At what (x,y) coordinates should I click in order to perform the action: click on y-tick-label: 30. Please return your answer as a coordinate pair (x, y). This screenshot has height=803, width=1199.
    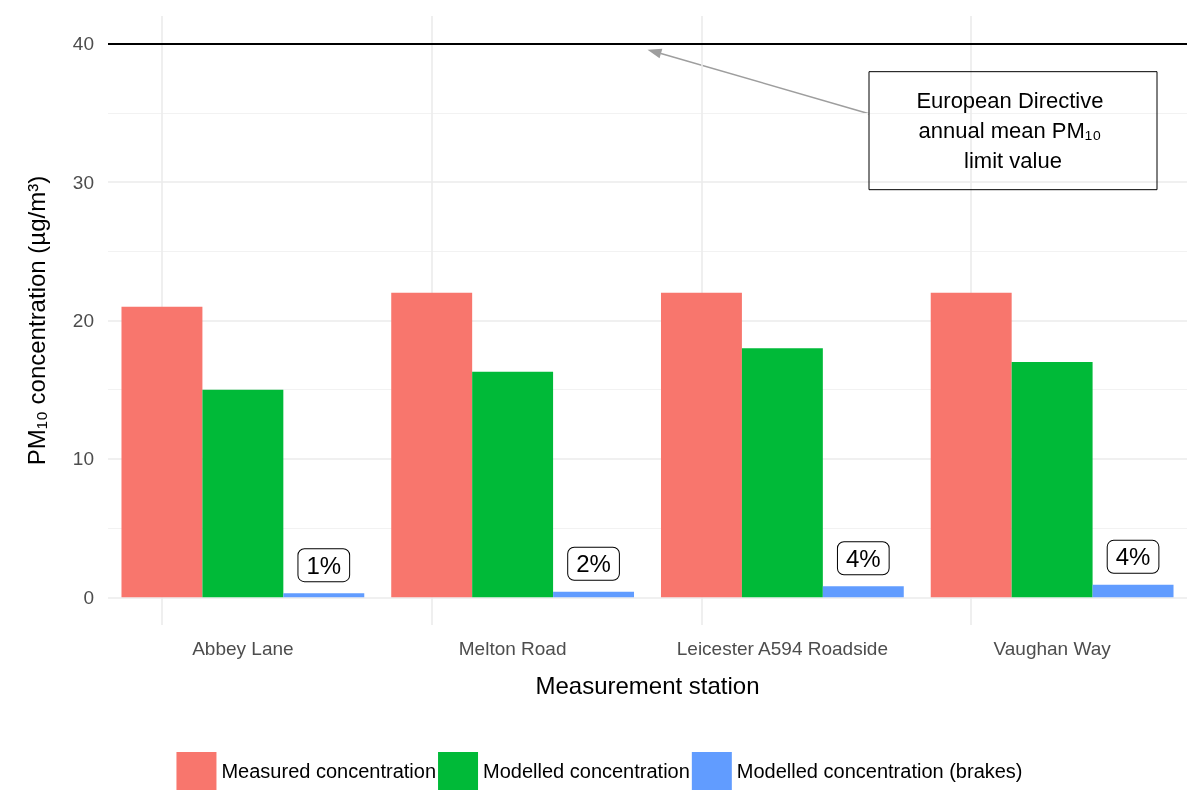
    Looking at the image, I should click on (83, 182).